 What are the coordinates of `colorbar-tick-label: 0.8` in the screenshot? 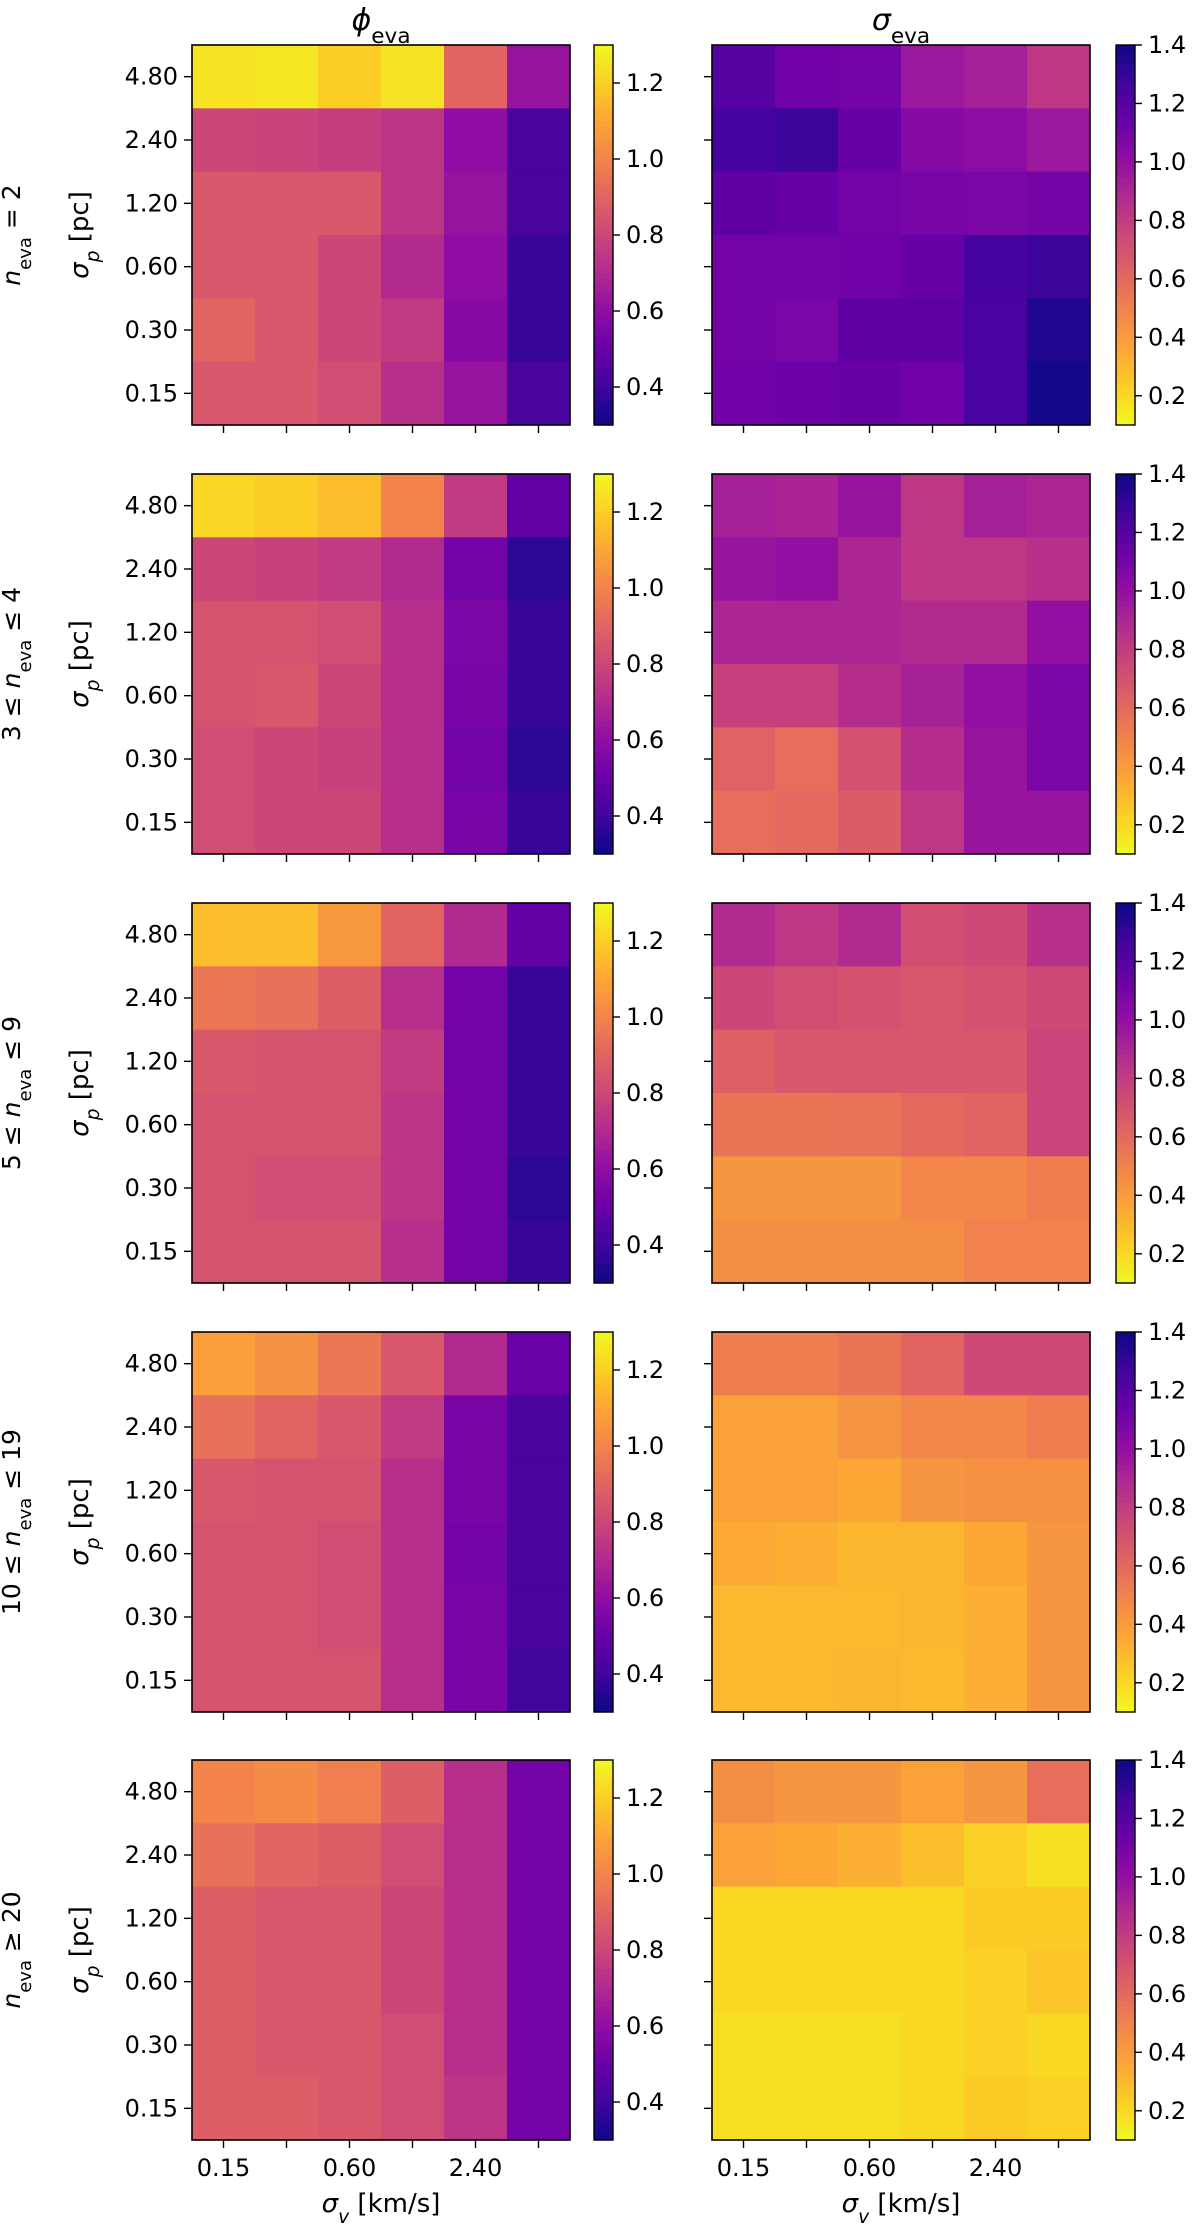 It's located at (1167, 1078).